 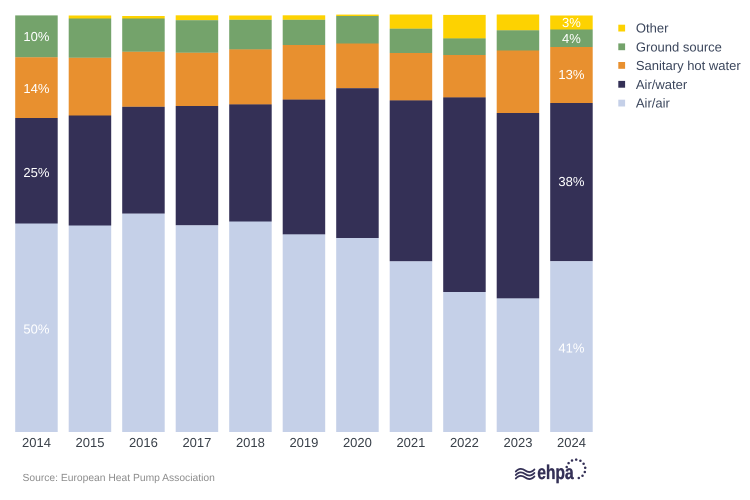 What do you see at coordinates (303, 442) in the screenshot?
I see `svg-text: 2019` at bounding box center [303, 442].